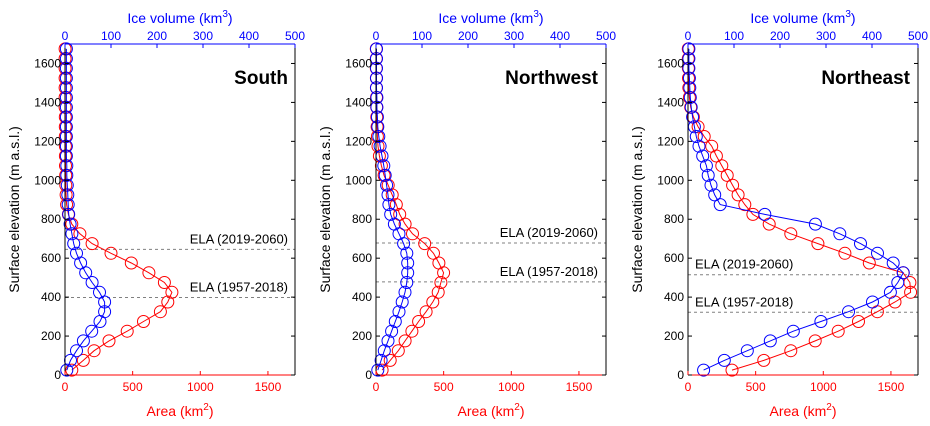  What do you see at coordinates (490, 410) in the screenshot?
I see `area-axis-title: Area (km2)` at bounding box center [490, 410].